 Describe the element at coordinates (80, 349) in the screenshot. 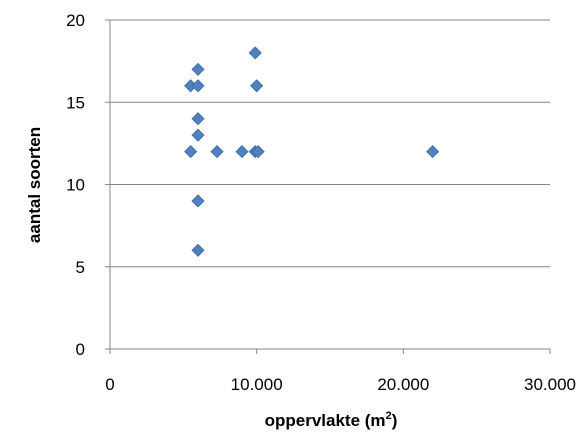

I see `y-tick-label-0: 0` at that location.